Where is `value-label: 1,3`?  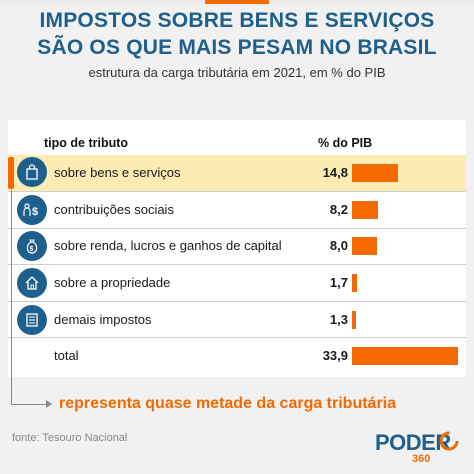
value-label: 1,3 is located at coordinates (338, 319).